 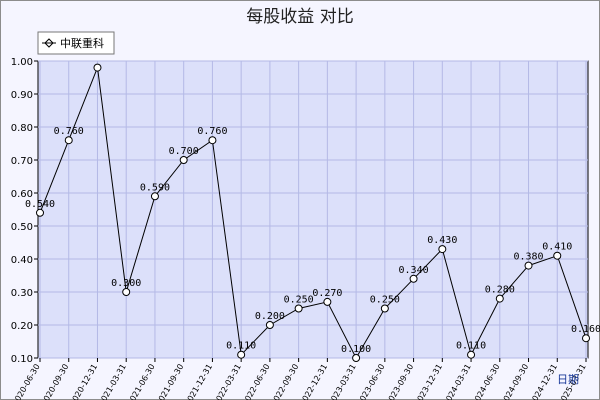 What do you see at coordinates (83, 381) in the screenshot?
I see `x-tick-label: 2020-12-31` at bounding box center [83, 381].